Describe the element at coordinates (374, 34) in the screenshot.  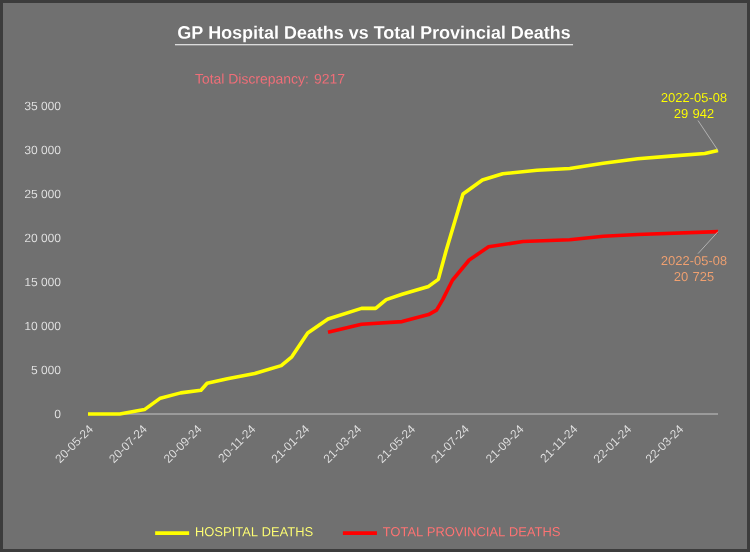
I see `chart-title: GP Hospital Deaths vs Total Provincial Deaths` at that location.